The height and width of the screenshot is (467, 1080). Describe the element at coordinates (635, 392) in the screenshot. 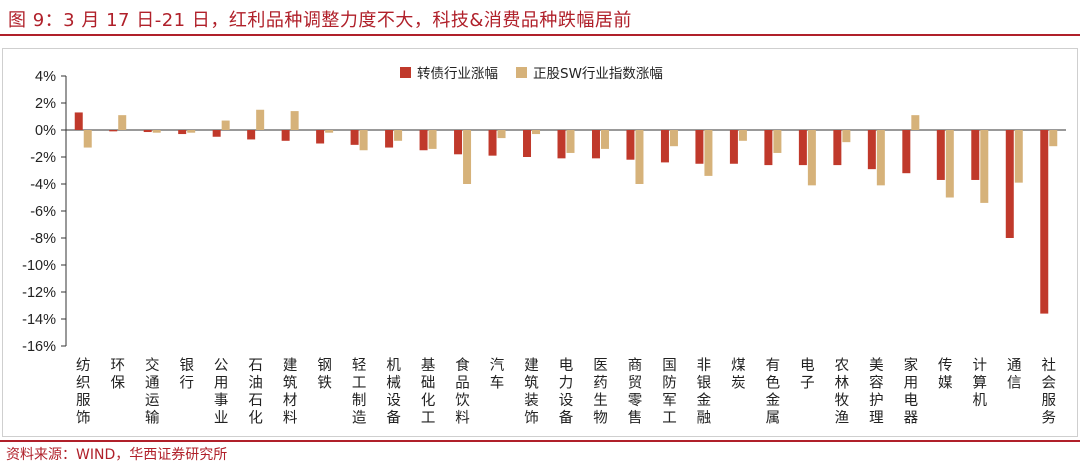

I see `x-tick-label: 商贸零售` at that location.